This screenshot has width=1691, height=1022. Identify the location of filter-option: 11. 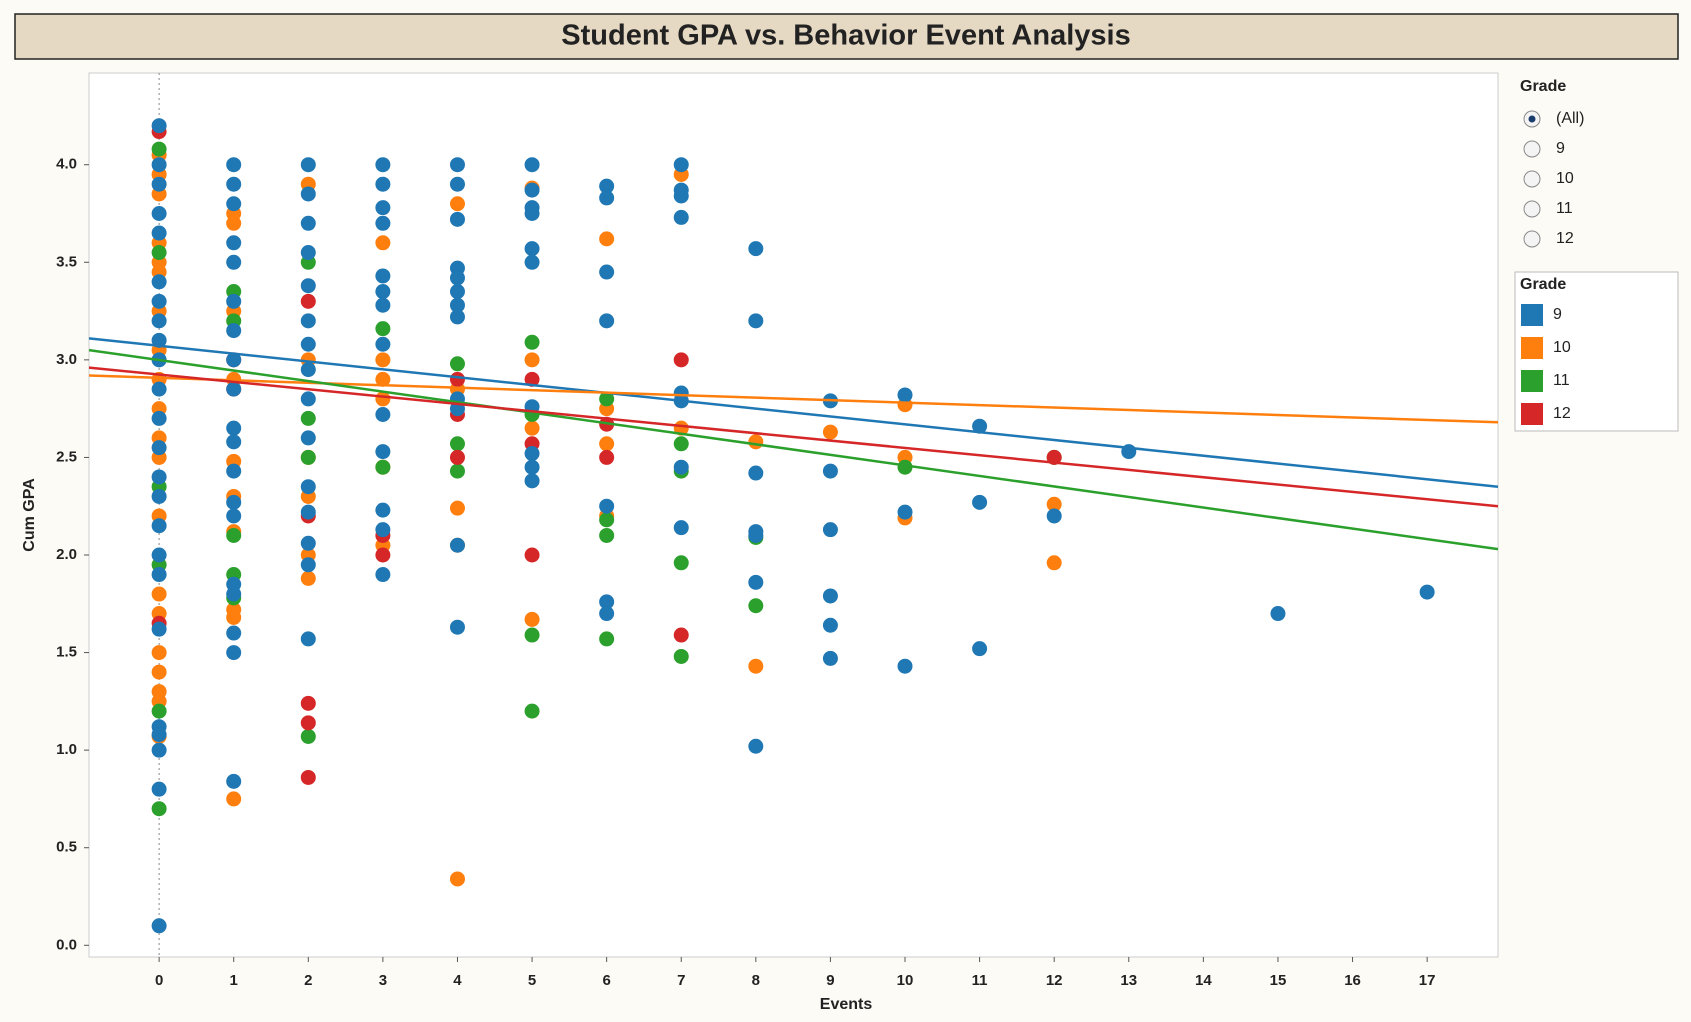
(1564, 208).